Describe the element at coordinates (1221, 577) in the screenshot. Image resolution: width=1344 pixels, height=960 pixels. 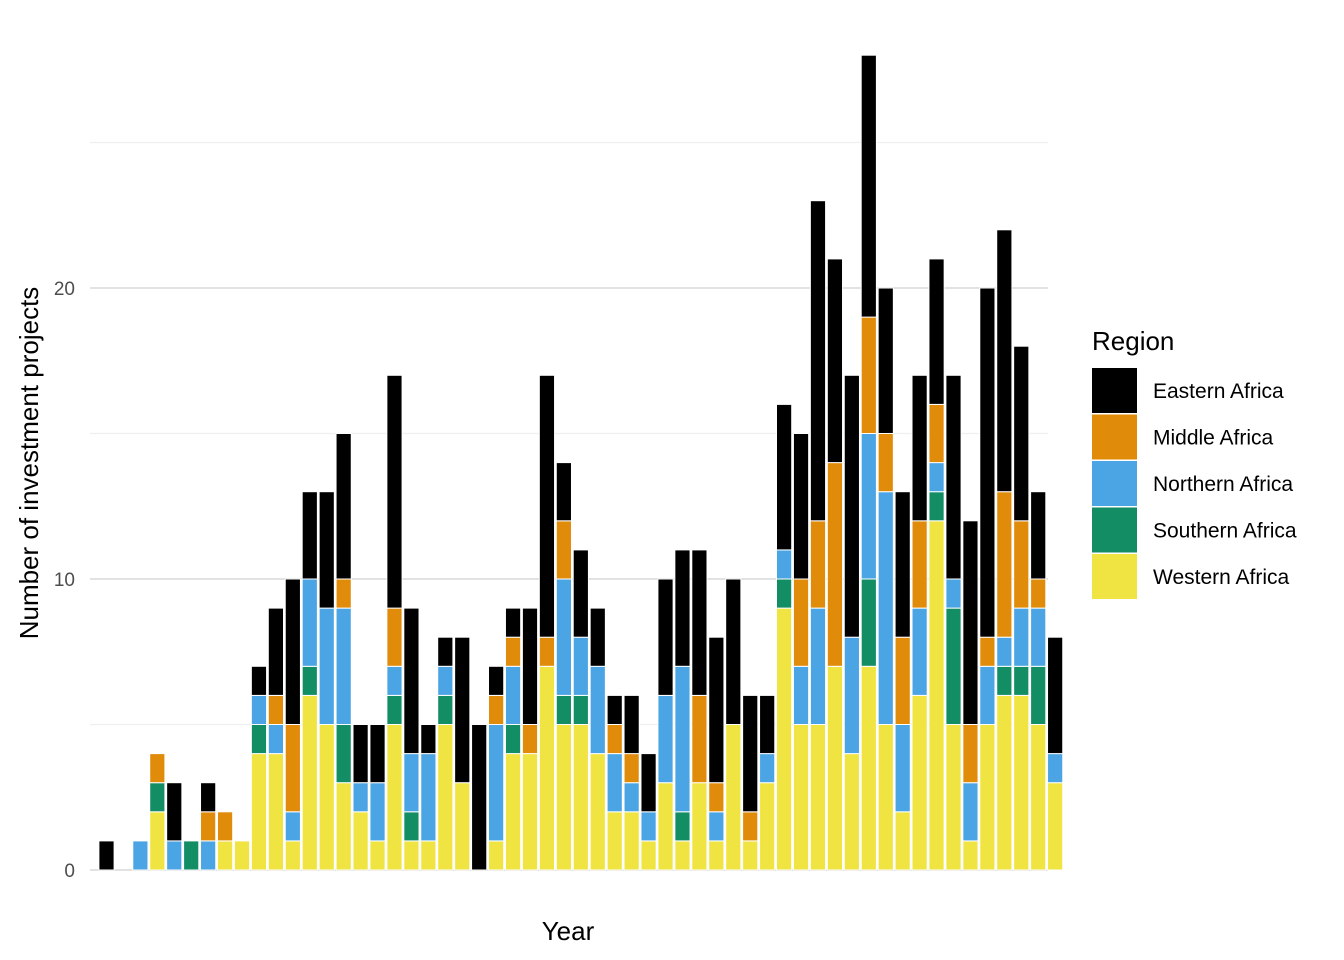
I see `legend-label: Western Africa` at that location.